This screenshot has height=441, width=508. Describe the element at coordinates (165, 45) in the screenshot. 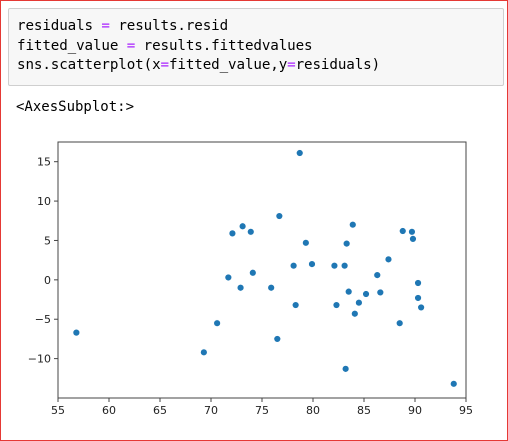

I see `code-line-2: fitted_value = results.fittedvalues` at that location.